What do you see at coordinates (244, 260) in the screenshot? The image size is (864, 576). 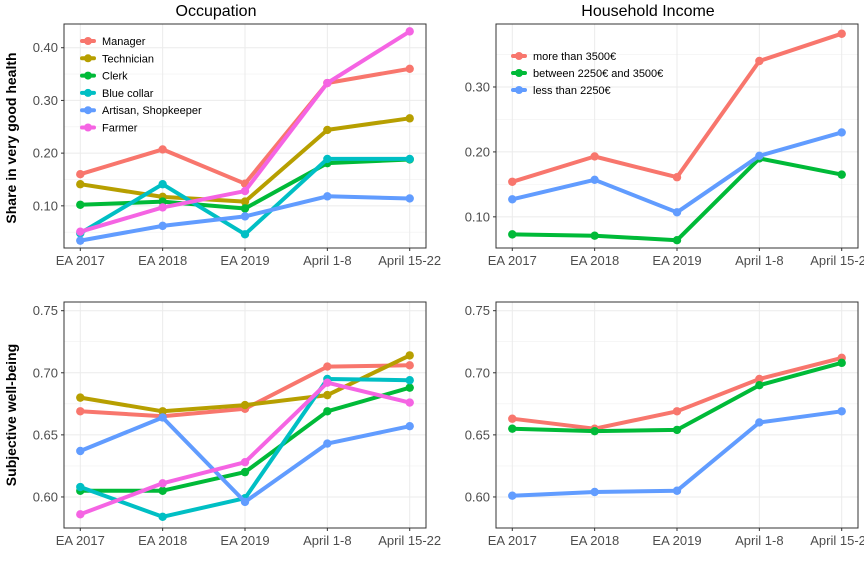 I see `x-tick-label: EA 2019` at bounding box center [244, 260].